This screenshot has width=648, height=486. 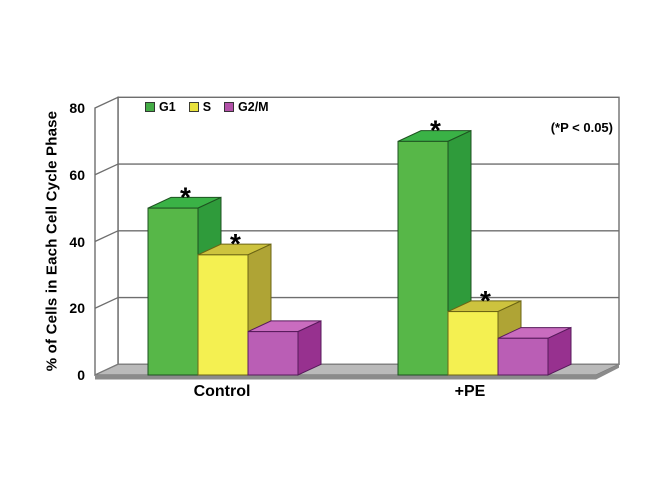 I want to click on bar-front-controlg1, so click(x=173, y=291).